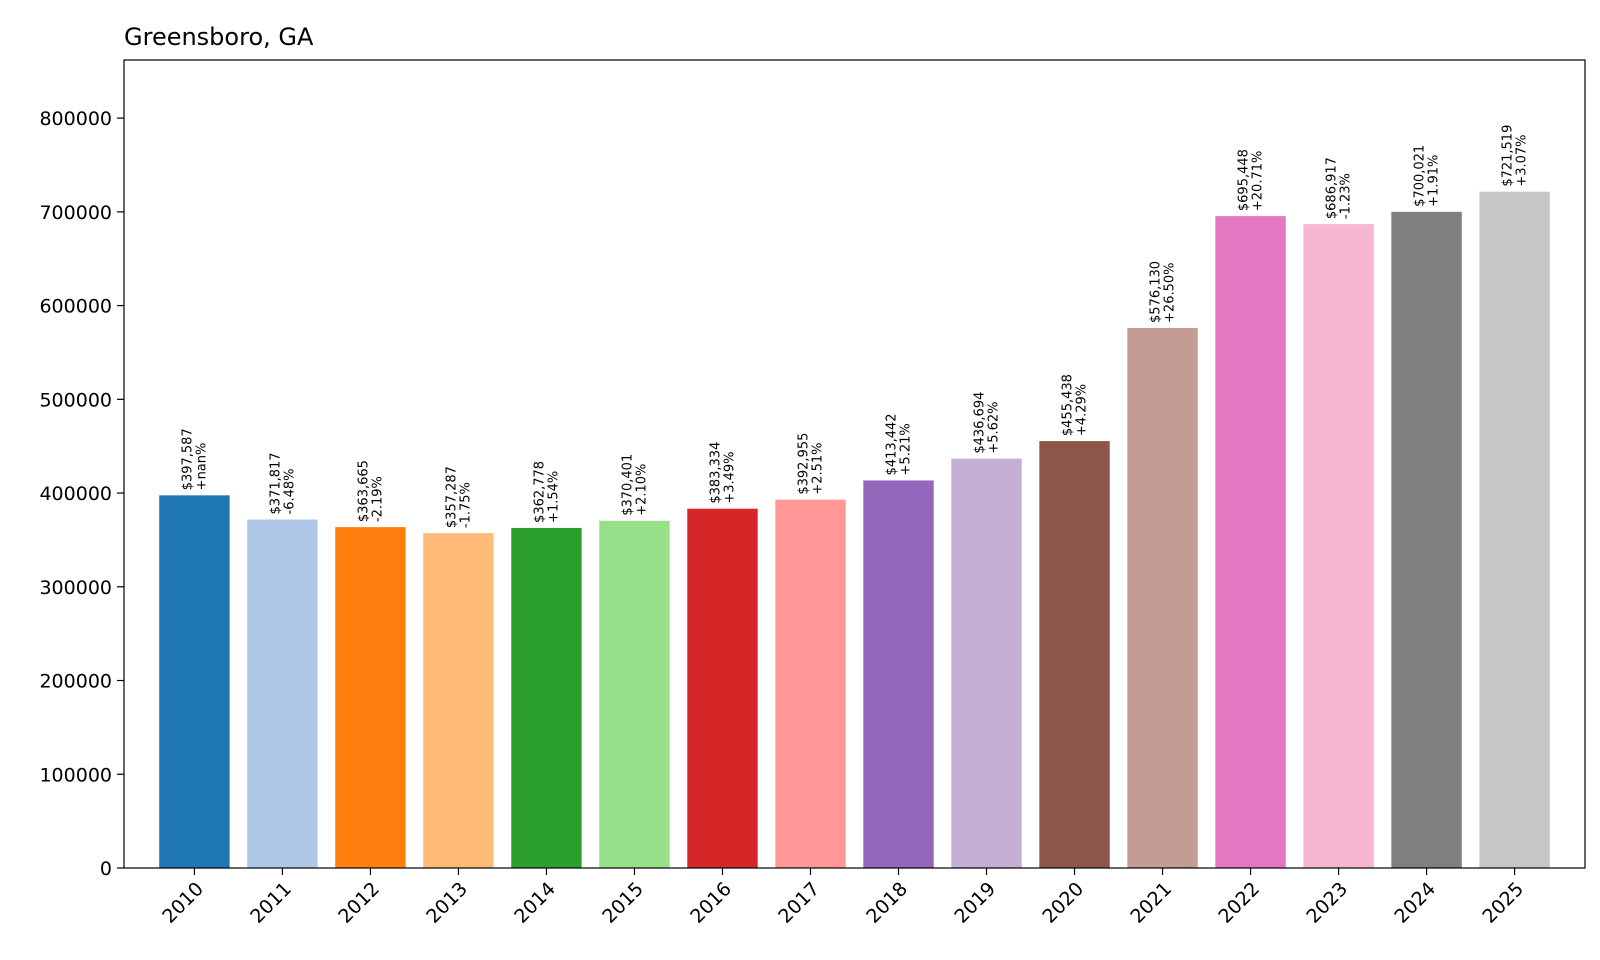  I want to click on bar-value-label: $357,287, so click(451, 497).